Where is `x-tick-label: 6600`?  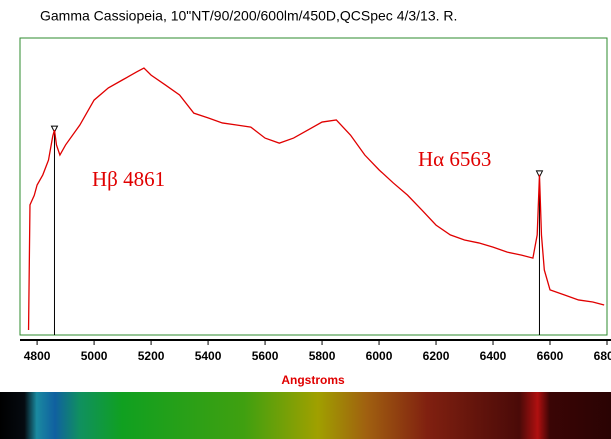
x-tick-label: 6600 is located at coordinates (550, 356).